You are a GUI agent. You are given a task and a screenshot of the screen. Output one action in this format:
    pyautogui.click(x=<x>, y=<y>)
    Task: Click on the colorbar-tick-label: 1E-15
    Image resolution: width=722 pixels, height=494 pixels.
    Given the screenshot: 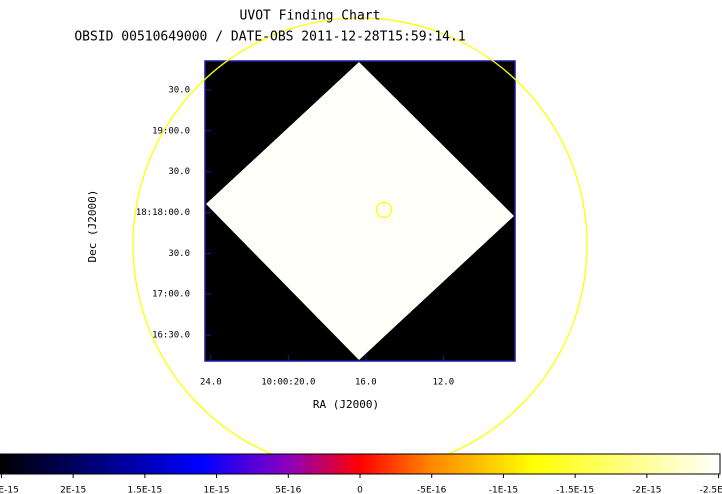 What is the action you would take?
    pyautogui.click(x=217, y=490)
    